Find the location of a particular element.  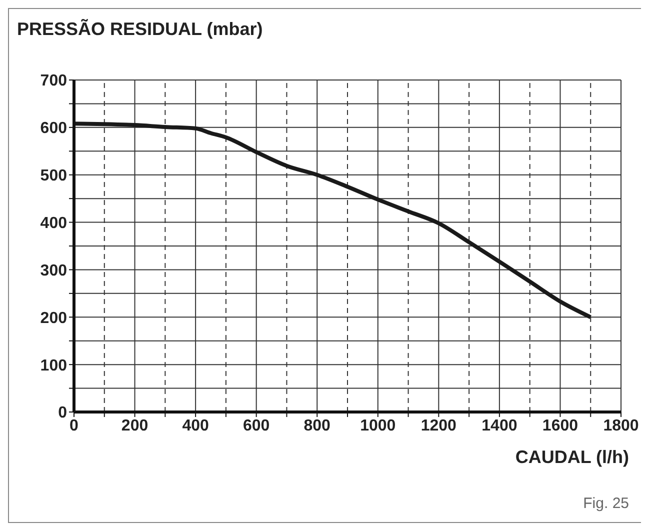

y-tick-label: 700 is located at coordinates (54, 81).